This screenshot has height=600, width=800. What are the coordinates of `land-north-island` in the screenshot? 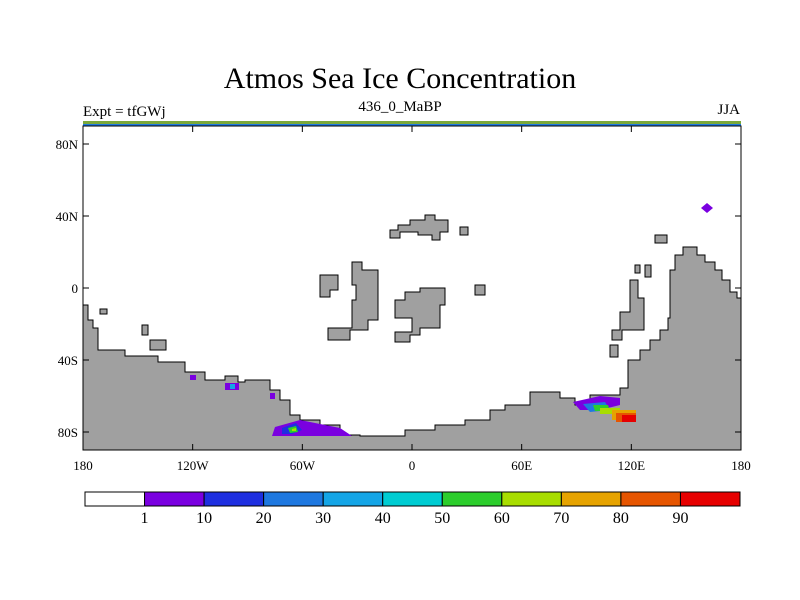 It's located at (419, 227).